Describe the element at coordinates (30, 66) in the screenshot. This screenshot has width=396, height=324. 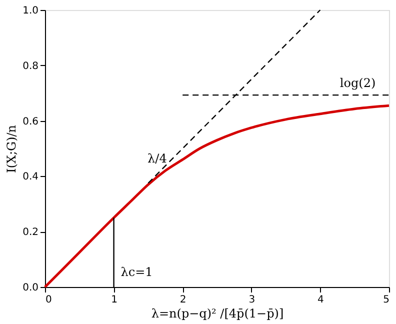
I see `y-tick-label: 0.8` at that location.